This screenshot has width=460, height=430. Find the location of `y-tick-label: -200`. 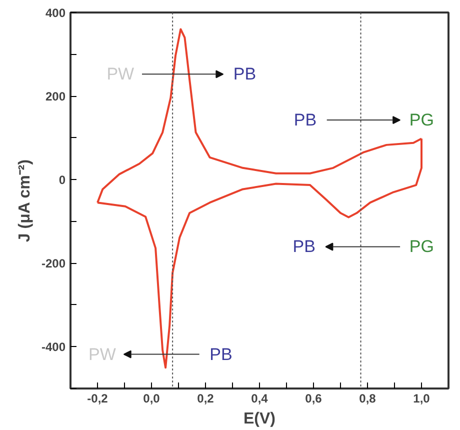

y-tick-label: -200 is located at coordinates (53, 263).